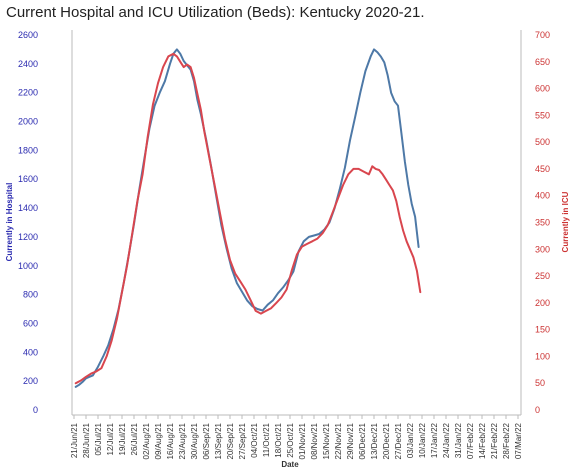 The image size is (575, 474). What do you see at coordinates (542, 62) in the screenshot?
I see `y-right-tick-label: 650` at bounding box center [542, 62].